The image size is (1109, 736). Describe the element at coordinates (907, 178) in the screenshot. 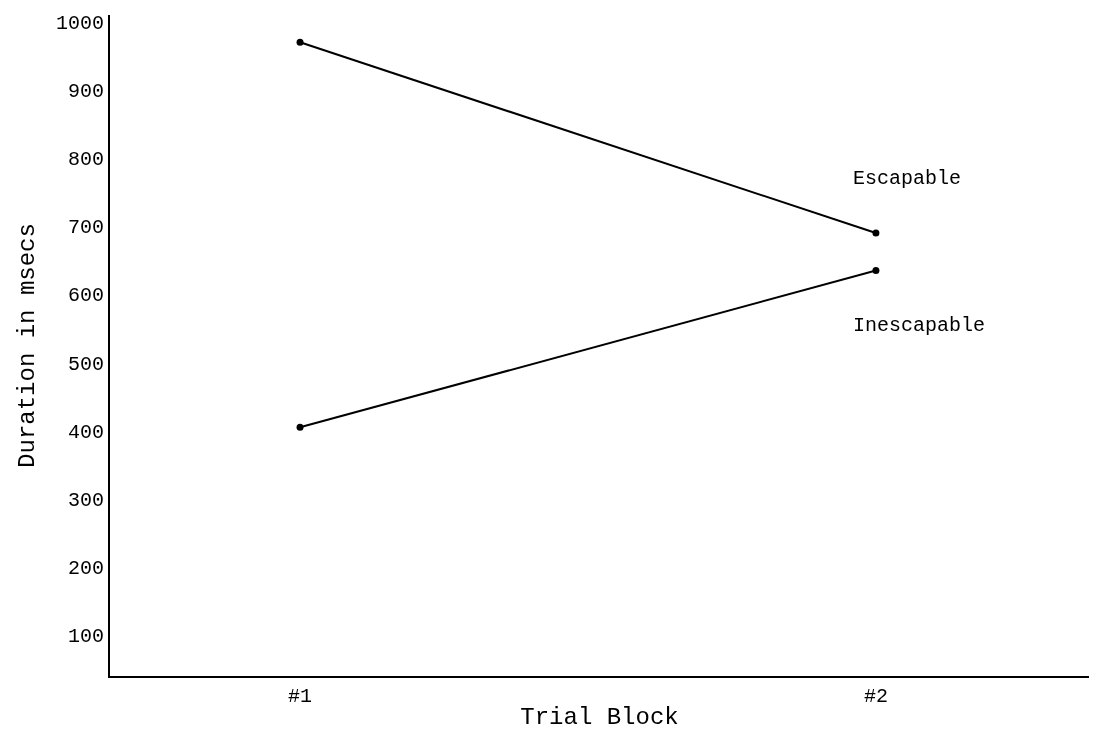

I see `series-label: Escapable` at that location.